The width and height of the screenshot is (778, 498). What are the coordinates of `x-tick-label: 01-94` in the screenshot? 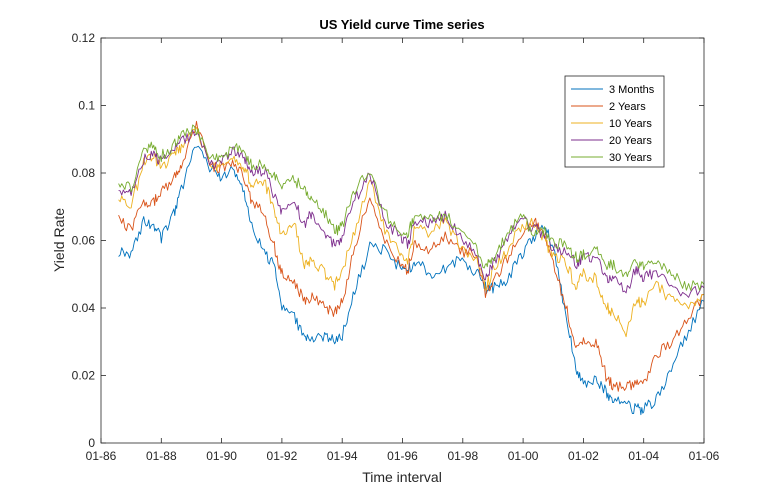 It's located at (342, 456).